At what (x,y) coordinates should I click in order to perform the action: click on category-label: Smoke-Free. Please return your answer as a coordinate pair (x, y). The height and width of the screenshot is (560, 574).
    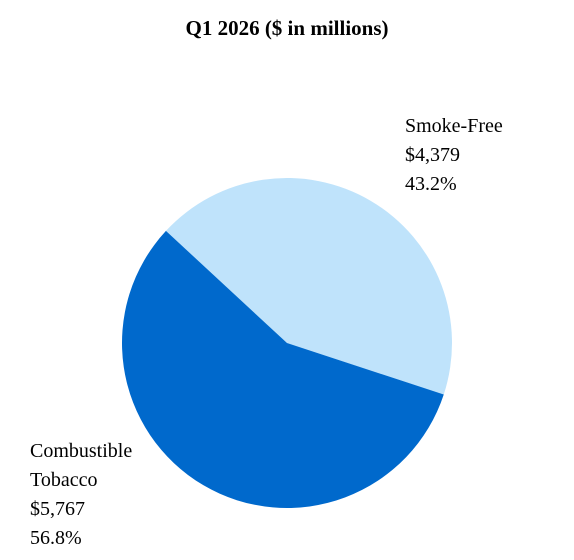
    Looking at the image, I should click on (454, 126).